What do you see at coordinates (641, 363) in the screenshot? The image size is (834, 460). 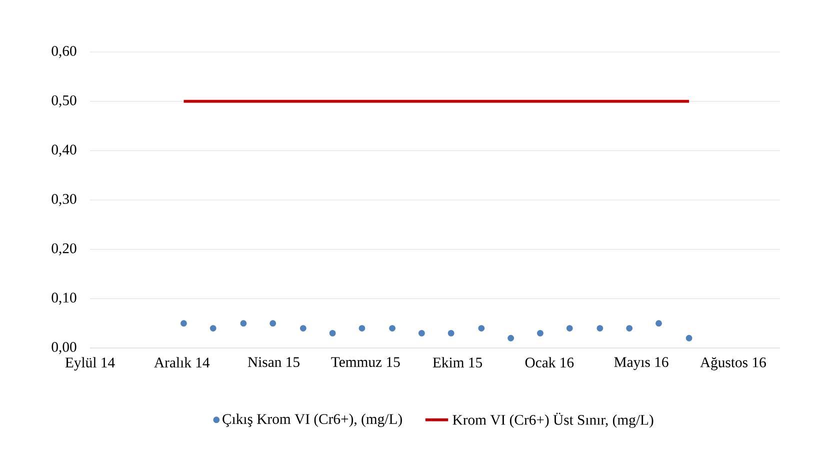 I see `x-tick-label: Mayıs 16` at bounding box center [641, 363].